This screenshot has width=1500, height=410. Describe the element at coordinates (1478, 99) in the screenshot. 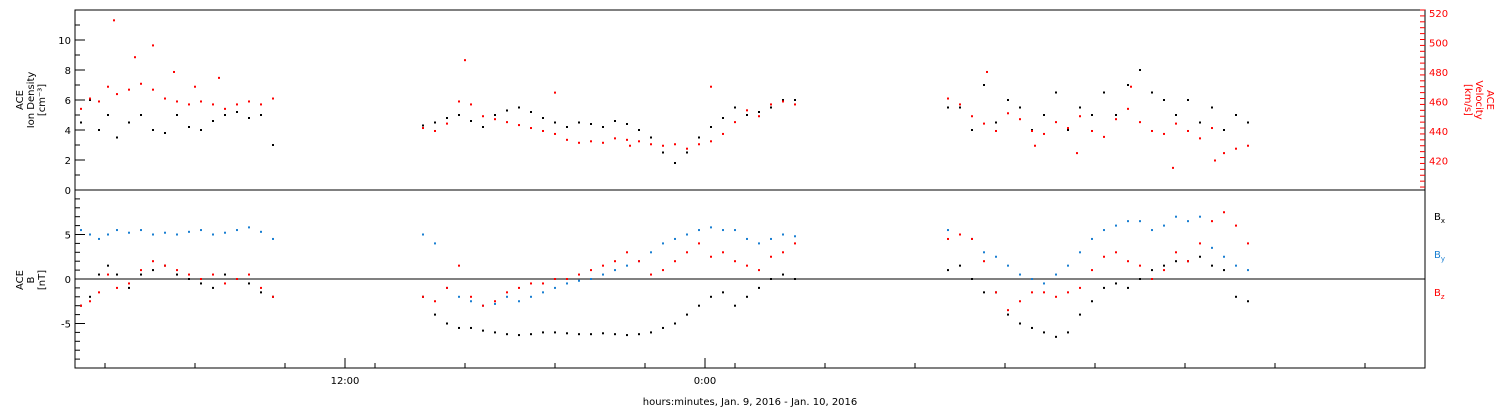

I see `top-right-axis-label-line: Velocity` at that location.